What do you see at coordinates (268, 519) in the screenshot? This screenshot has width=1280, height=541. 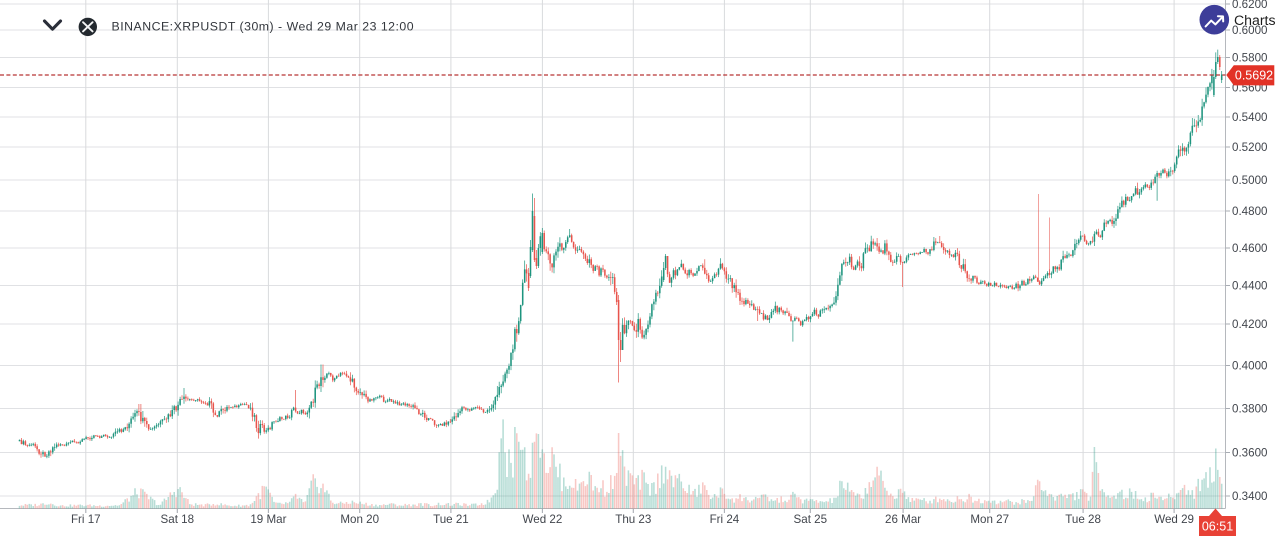 I see `svg-text: 19 Mar` at bounding box center [268, 519].